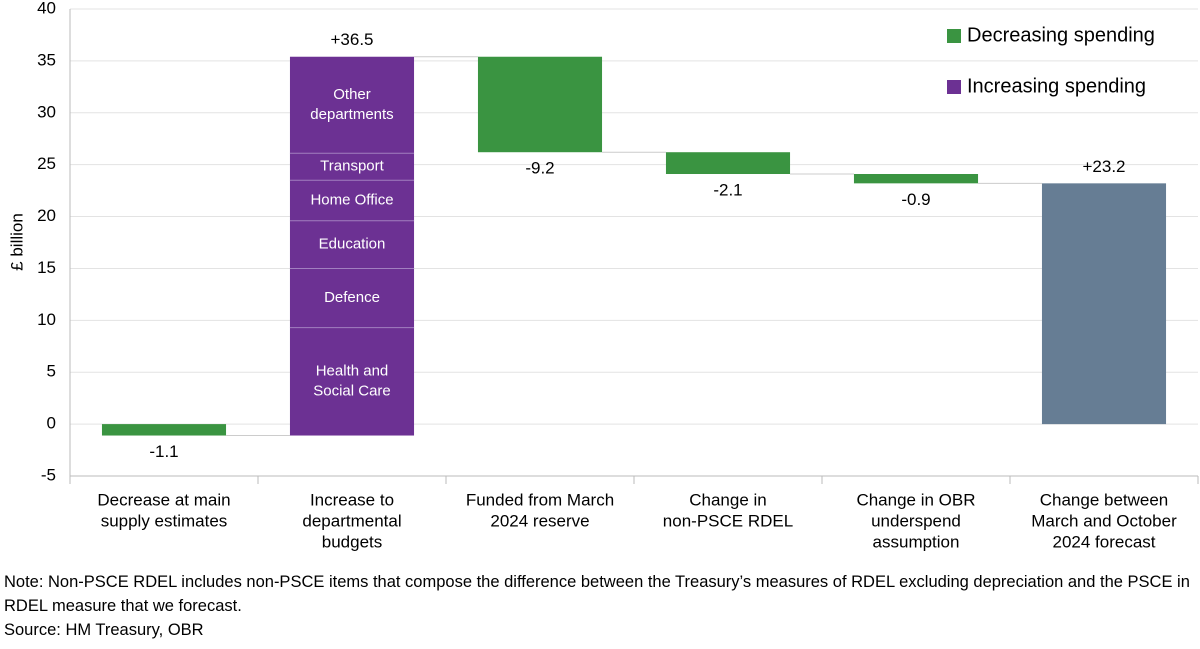 The image size is (1200, 649). Describe the element at coordinates (163, 499) in the screenshot. I see `x-tick-label: Decrease at main` at that location.